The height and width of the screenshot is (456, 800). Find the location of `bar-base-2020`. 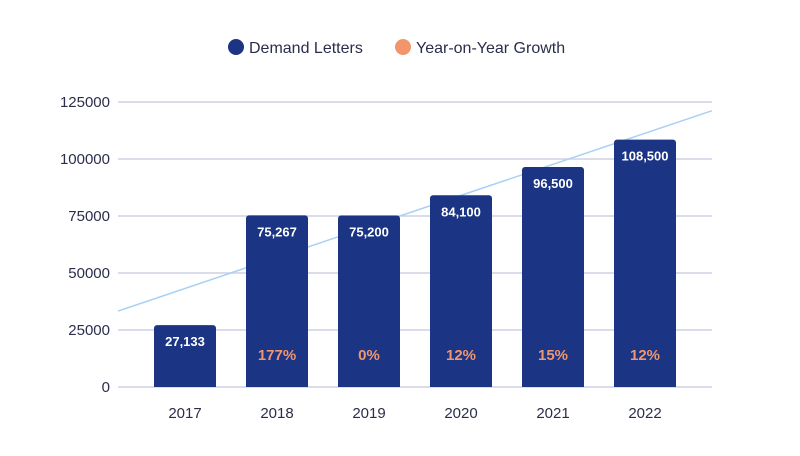

bar-base-2020 is located at coordinates (461, 385).